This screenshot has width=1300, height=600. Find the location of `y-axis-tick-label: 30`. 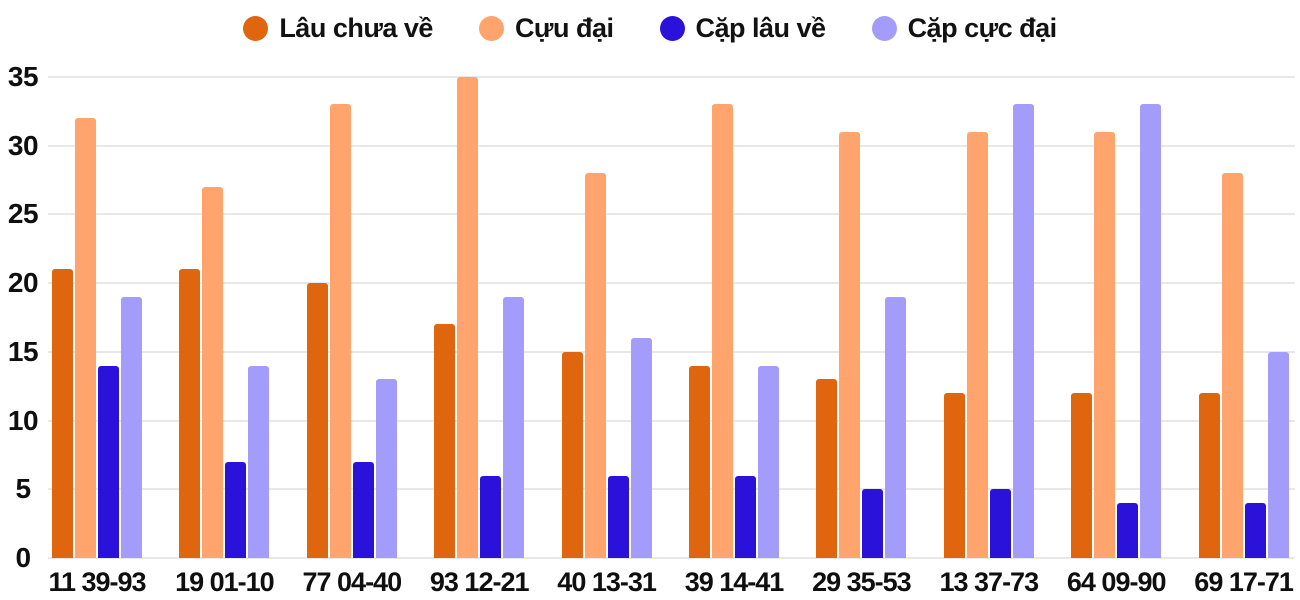

y-axis-tick-label: 30 is located at coordinates (23, 145).